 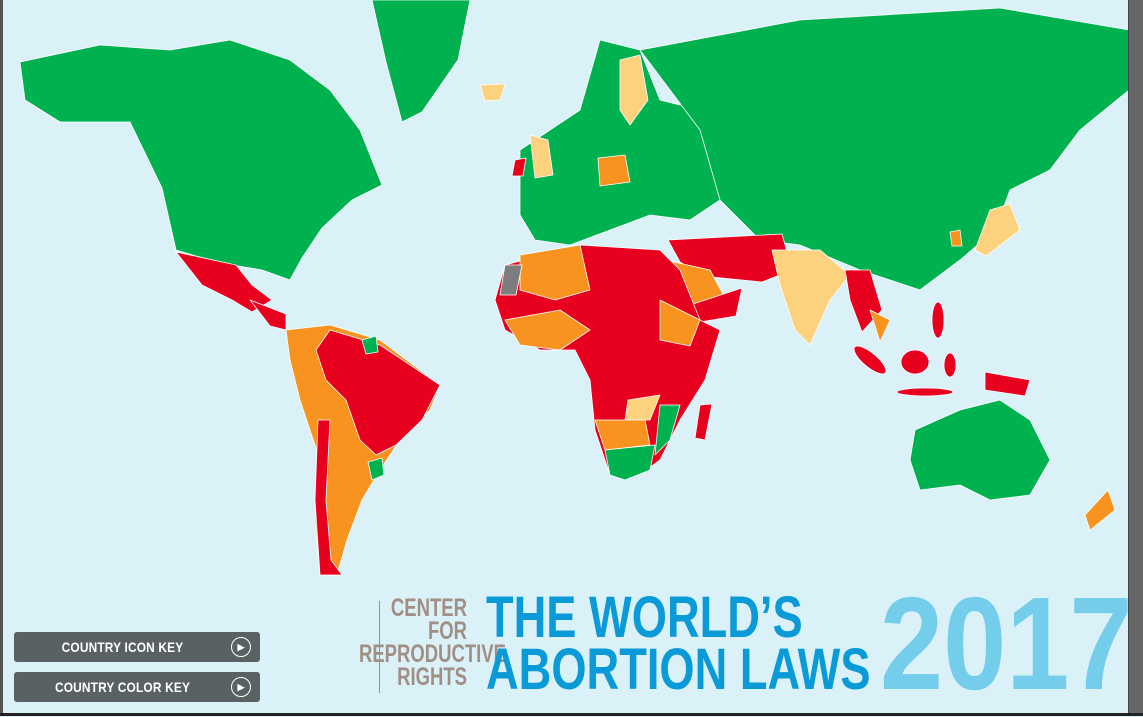 What do you see at coordinates (642, 407) in the screenshot?
I see `region-tanzania` at bounding box center [642, 407].